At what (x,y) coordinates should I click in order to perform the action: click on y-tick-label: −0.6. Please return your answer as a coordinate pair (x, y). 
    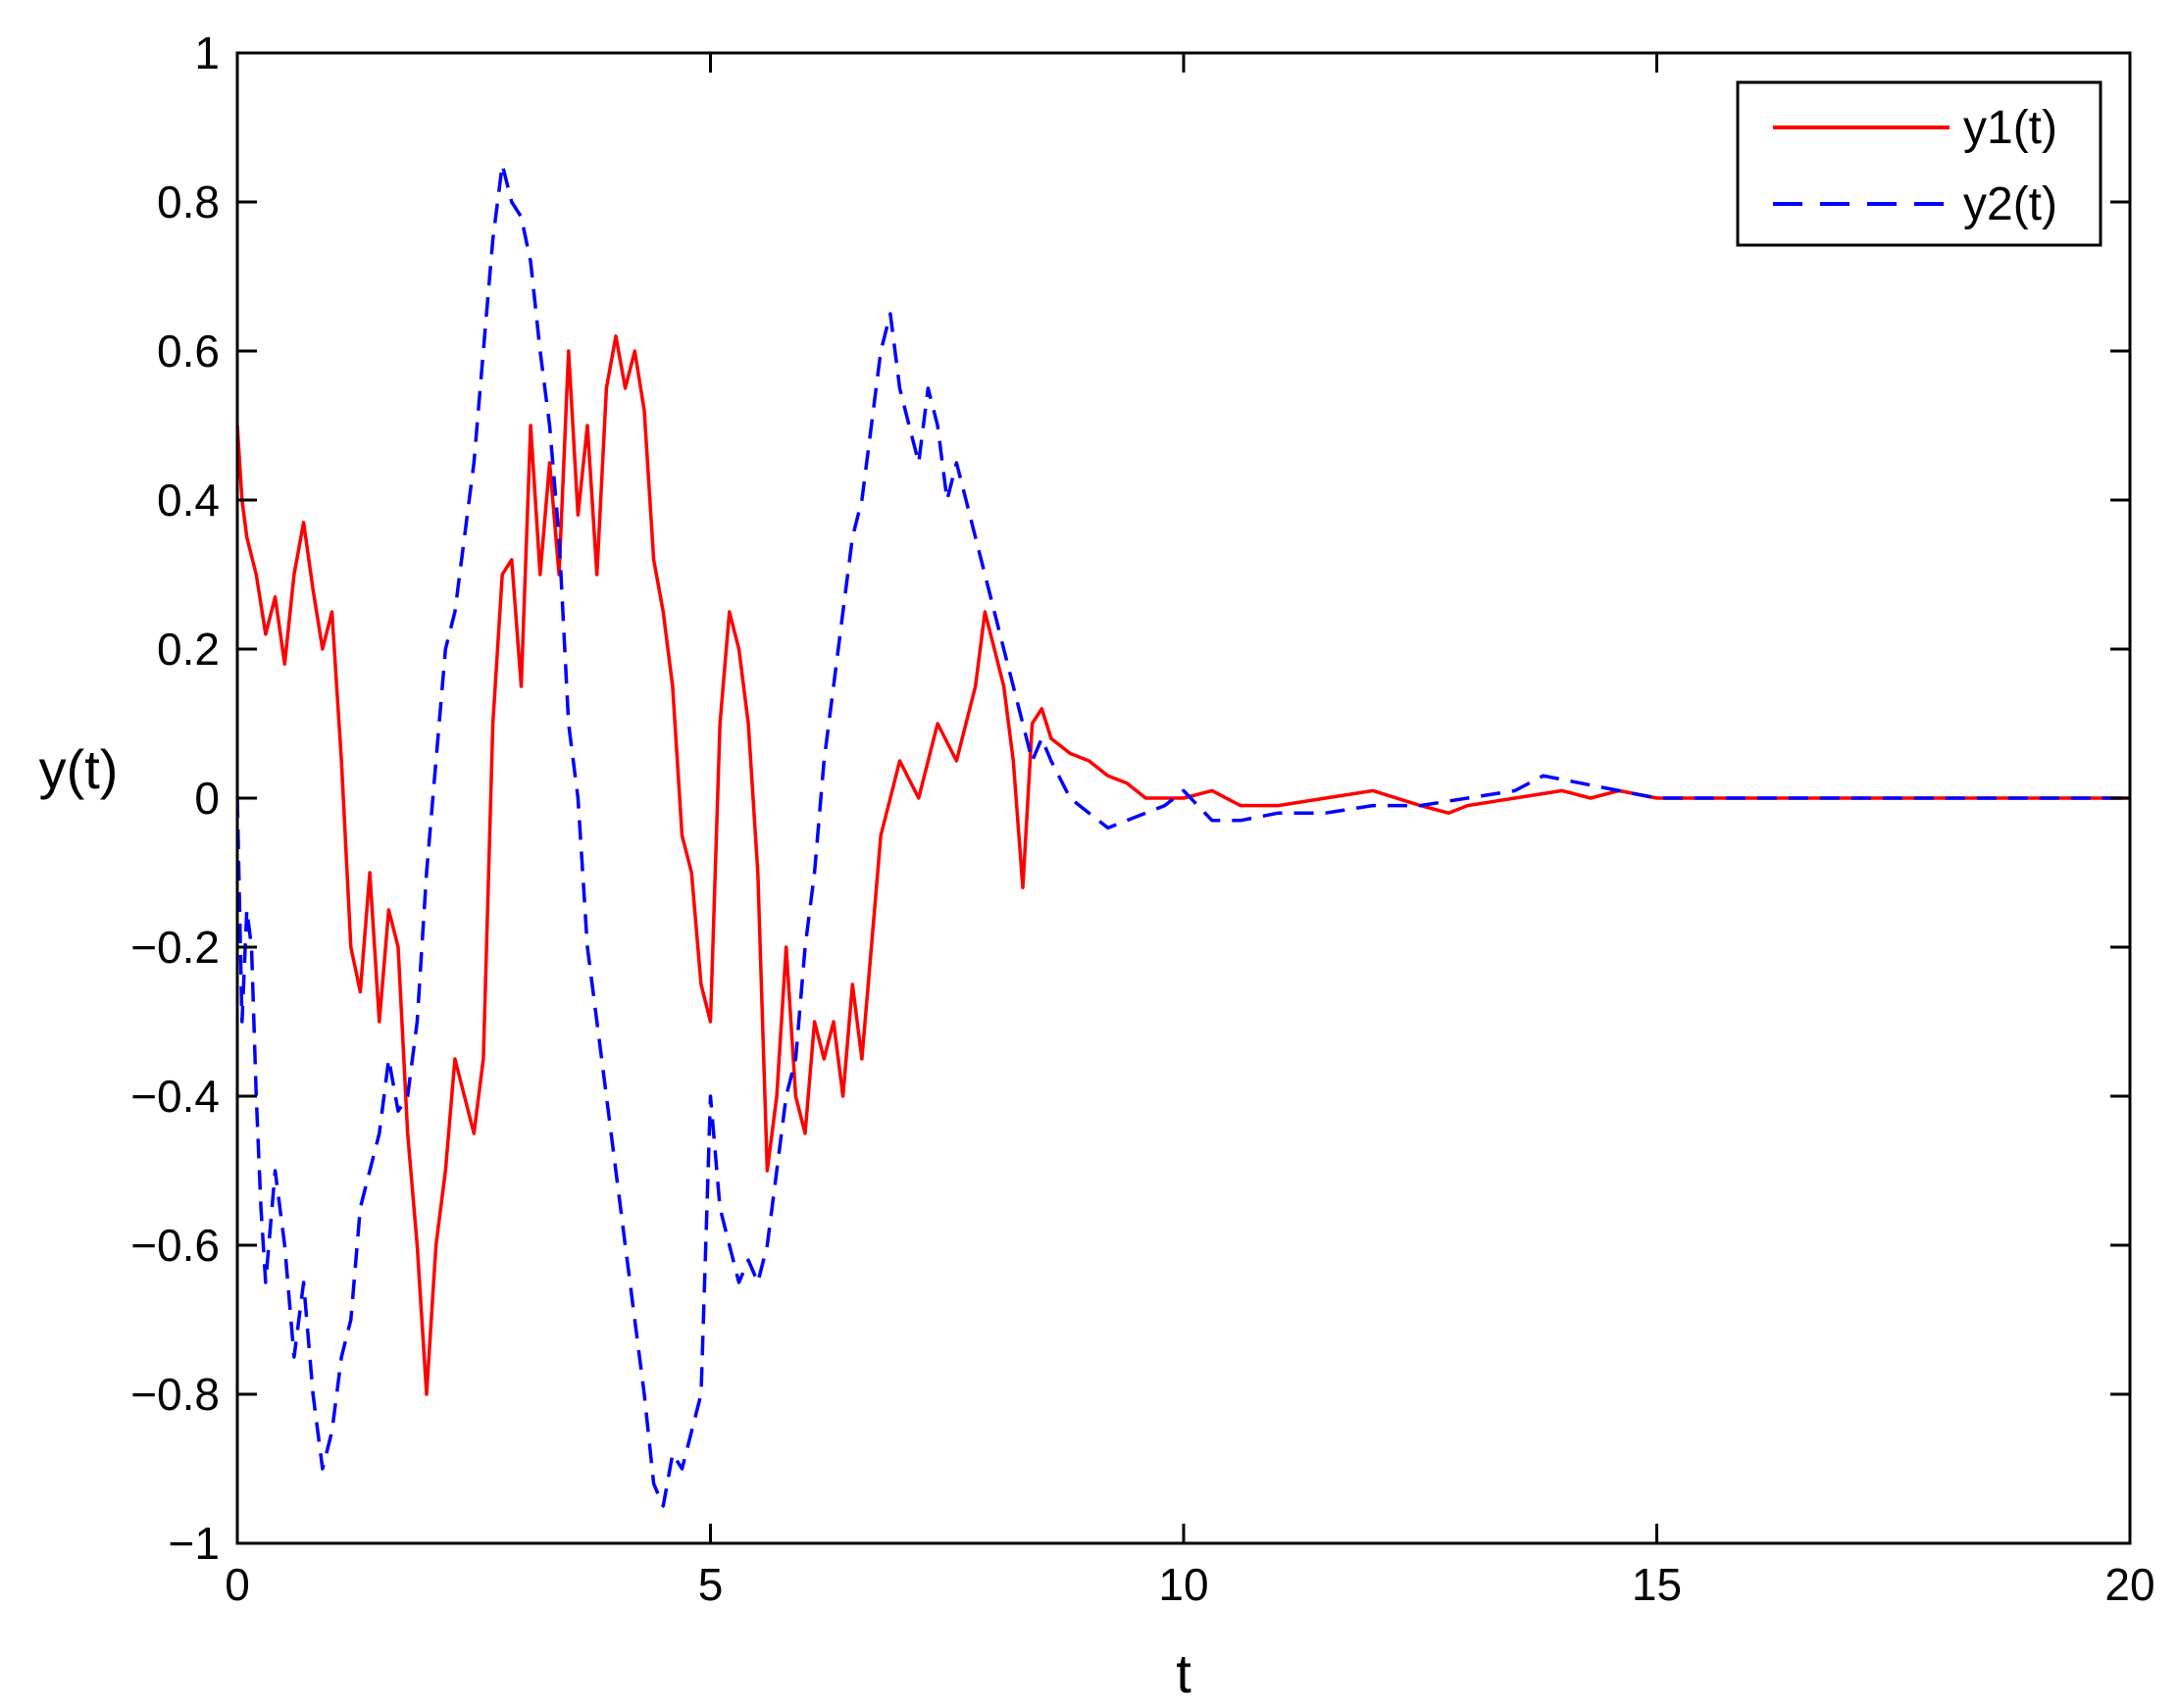
    Looking at the image, I should click on (175, 1245).